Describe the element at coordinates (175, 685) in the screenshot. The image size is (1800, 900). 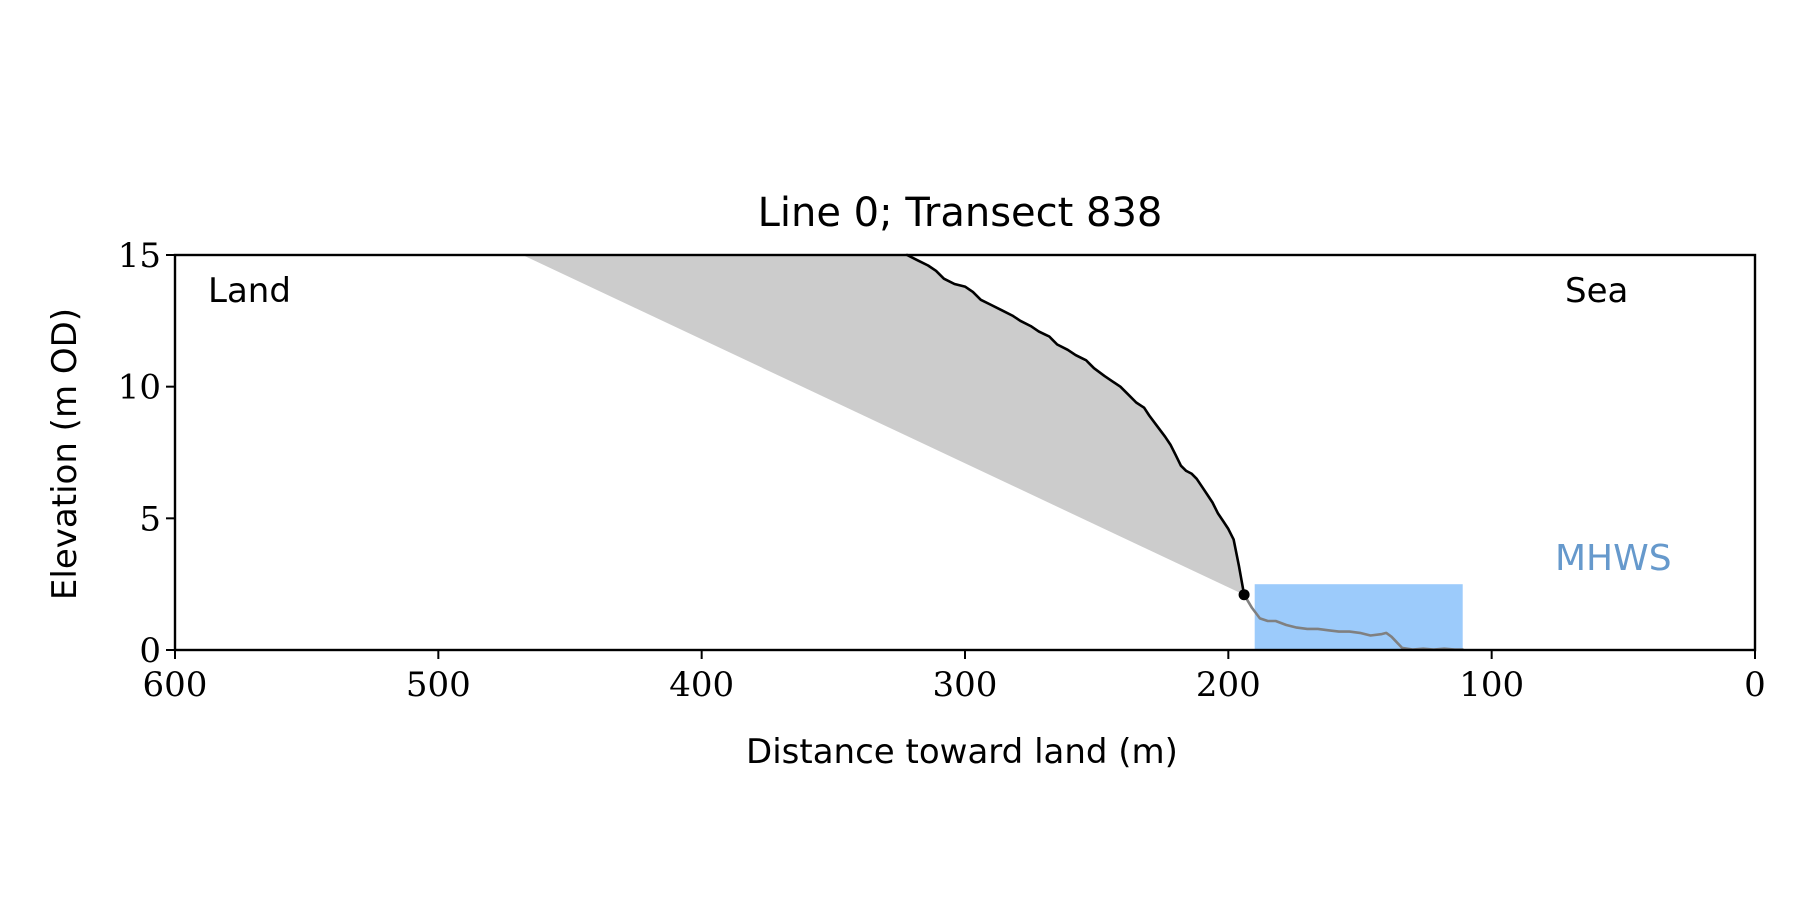
I see `x-tick-label: 600` at that location.